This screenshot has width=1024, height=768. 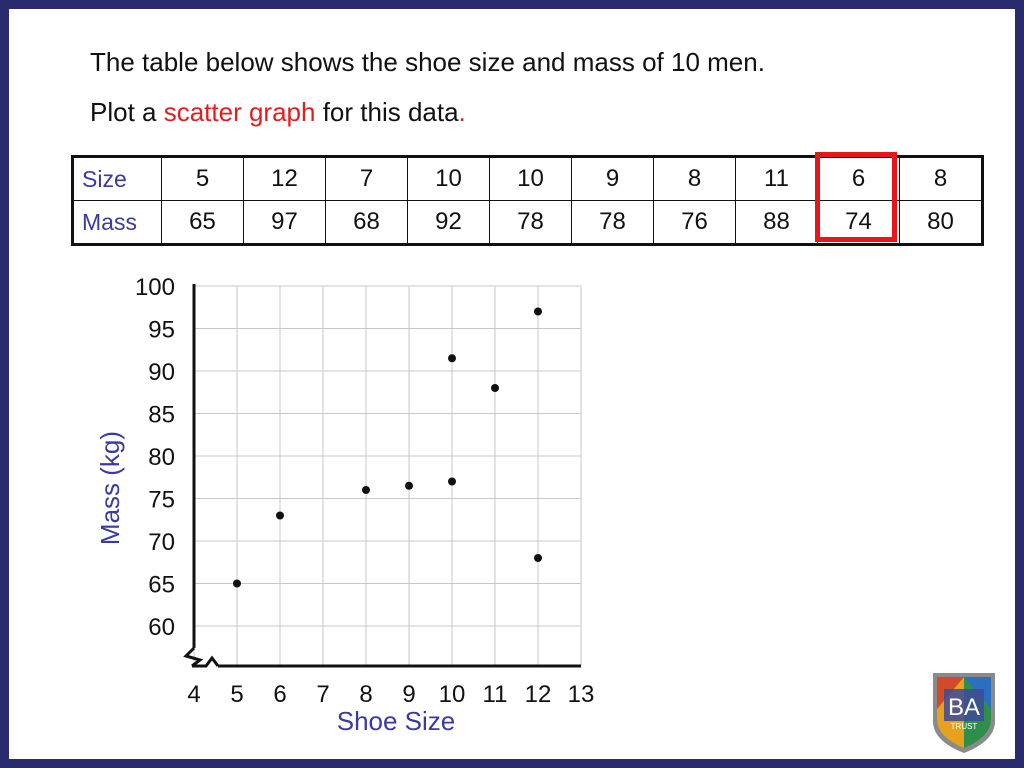 What do you see at coordinates (161, 627) in the screenshot?
I see `y-tick-label: 60` at bounding box center [161, 627].